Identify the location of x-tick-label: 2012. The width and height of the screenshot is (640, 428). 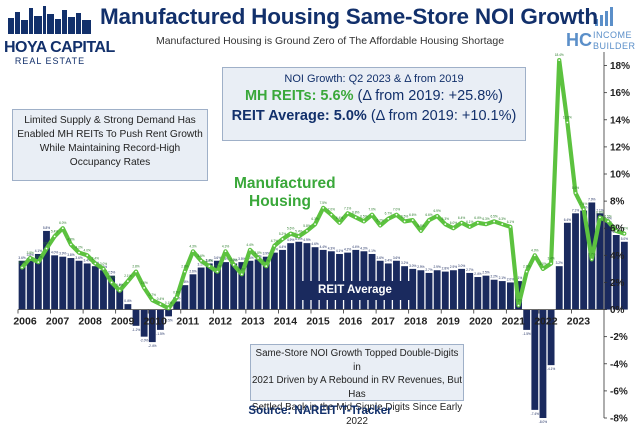
(221, 322).